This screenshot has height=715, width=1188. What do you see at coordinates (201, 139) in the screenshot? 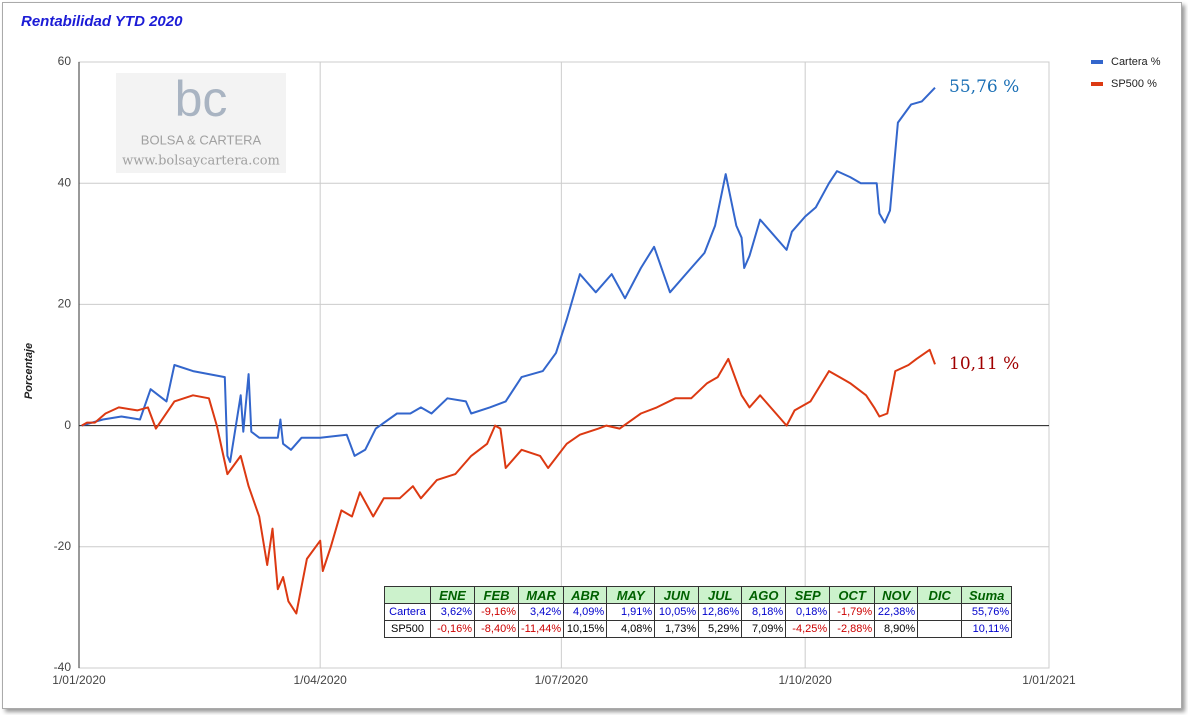
I see `watermark-brand: BOLSA & CARTERA` at bounding box center [201, 139].